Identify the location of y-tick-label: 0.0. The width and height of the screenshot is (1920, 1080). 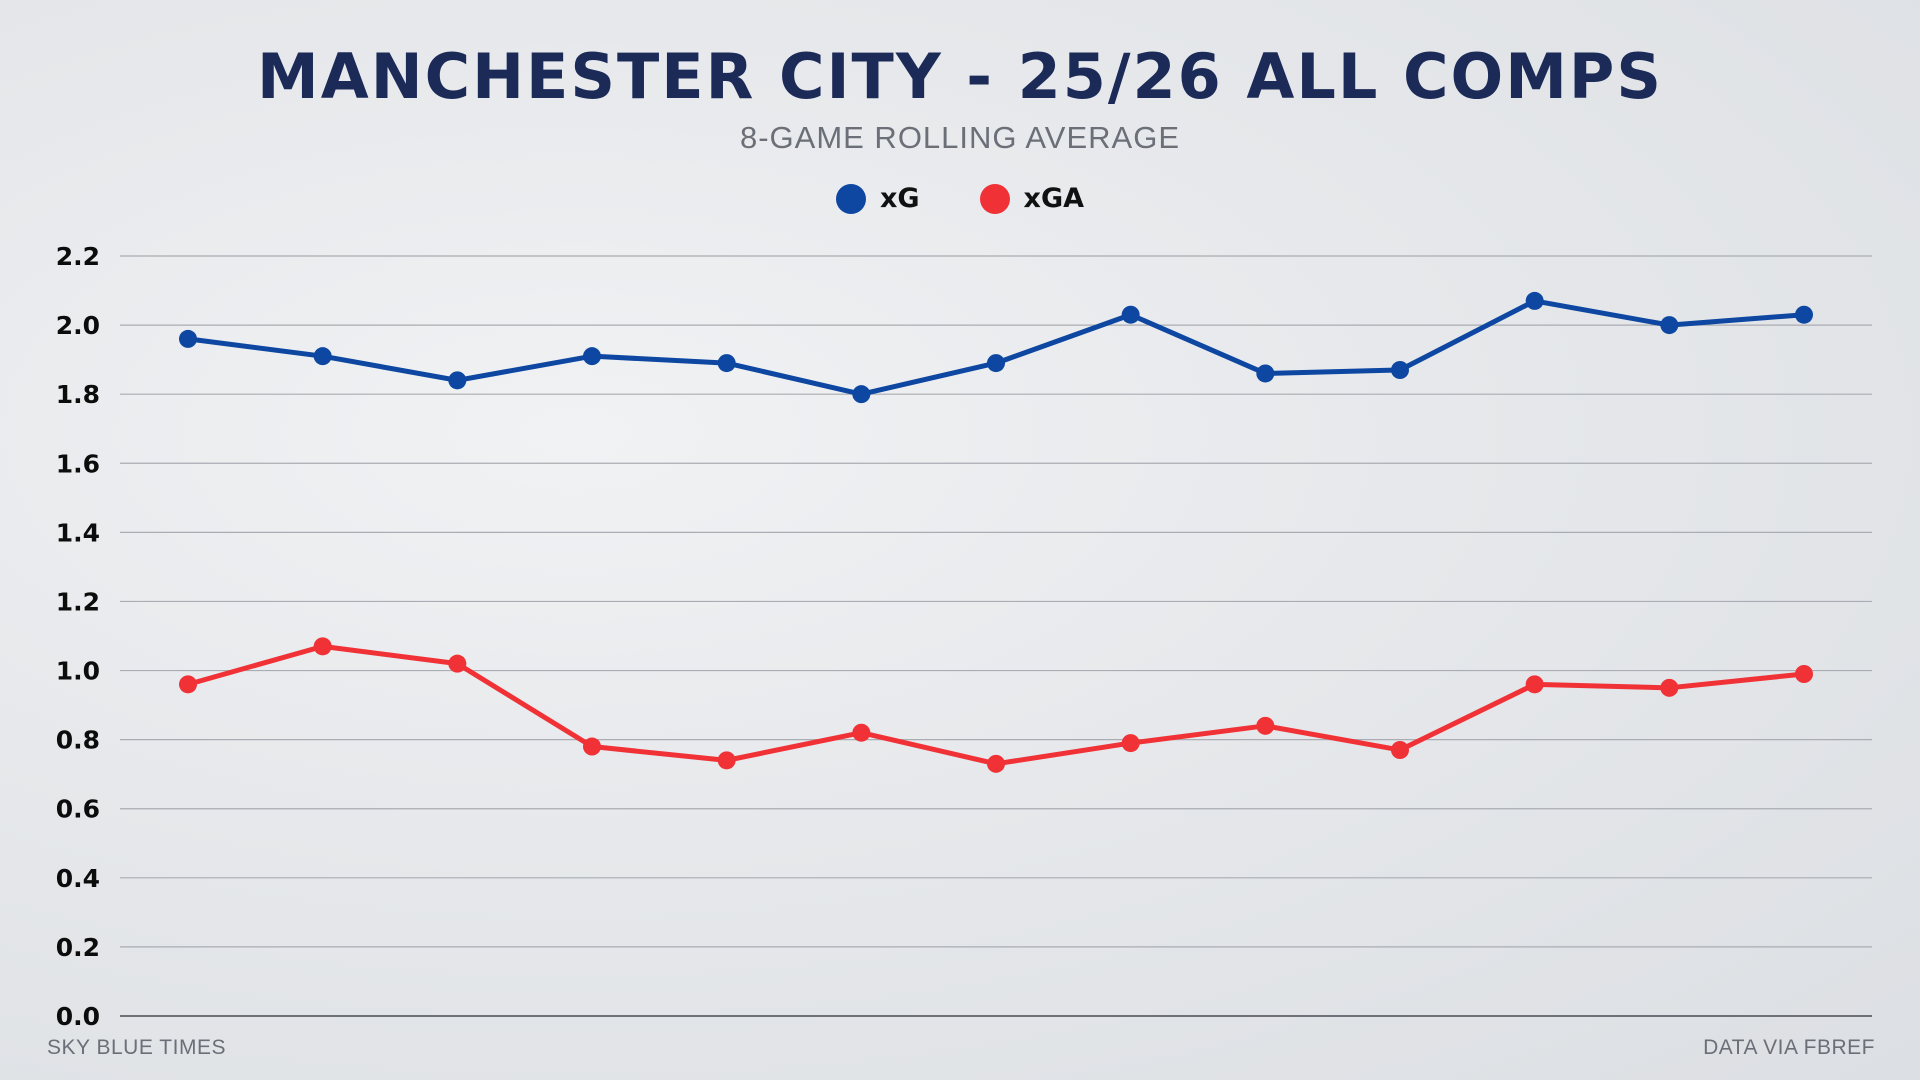
(78, 1016).